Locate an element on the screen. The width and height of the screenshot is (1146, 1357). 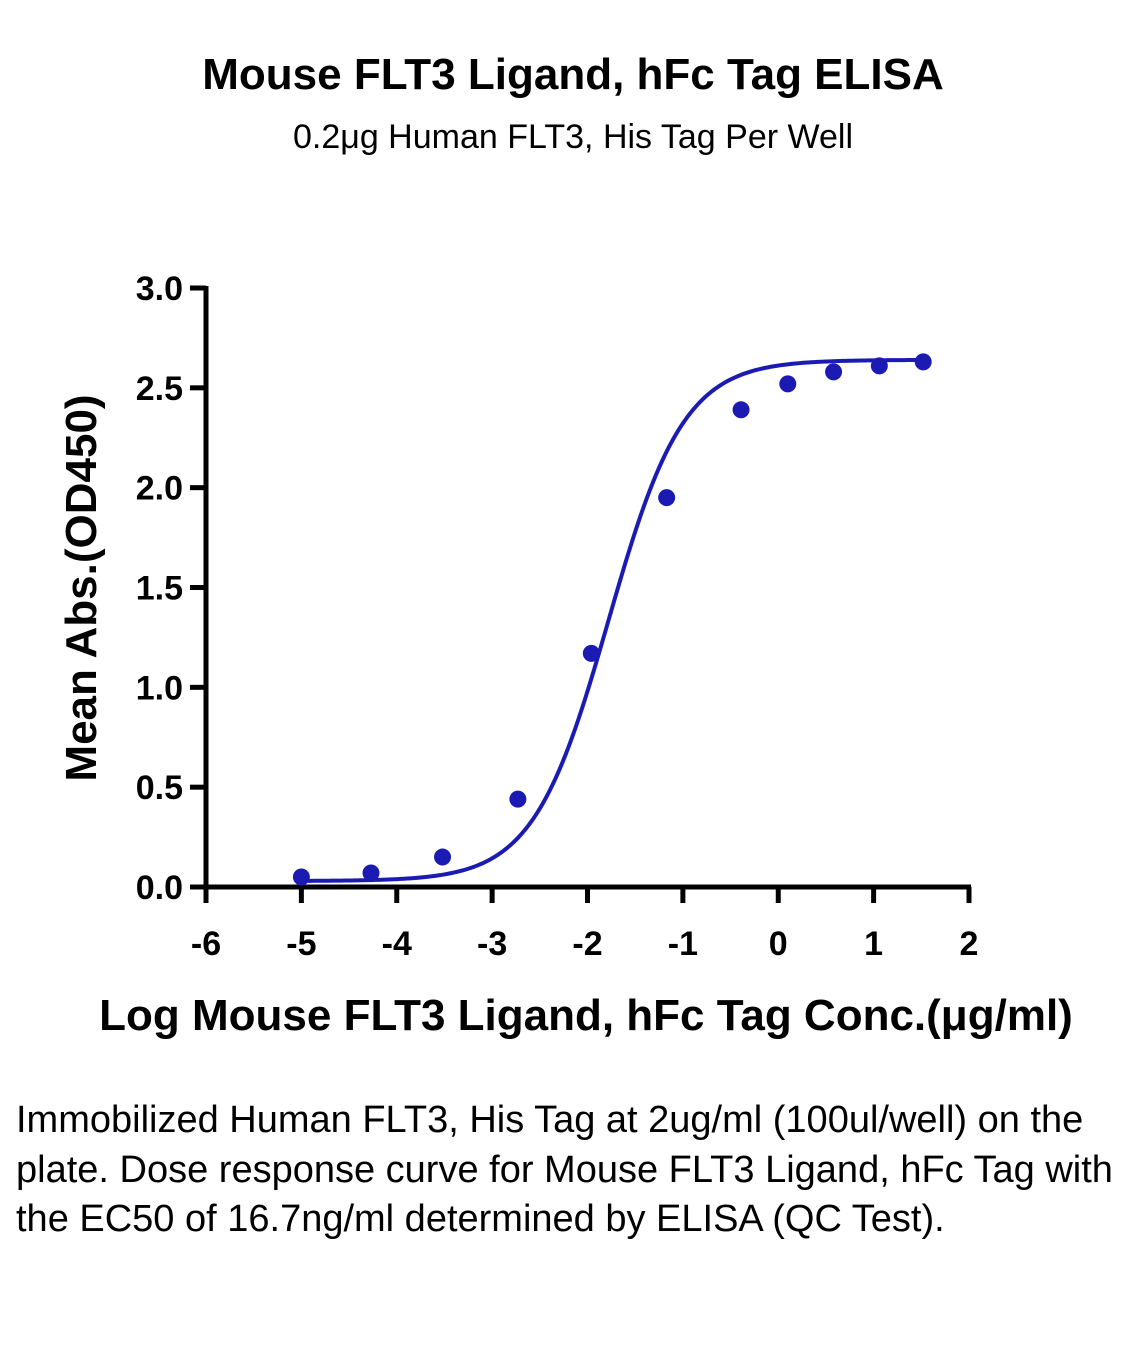
x-tick-label: -5 is located at coordinates (301, 944).